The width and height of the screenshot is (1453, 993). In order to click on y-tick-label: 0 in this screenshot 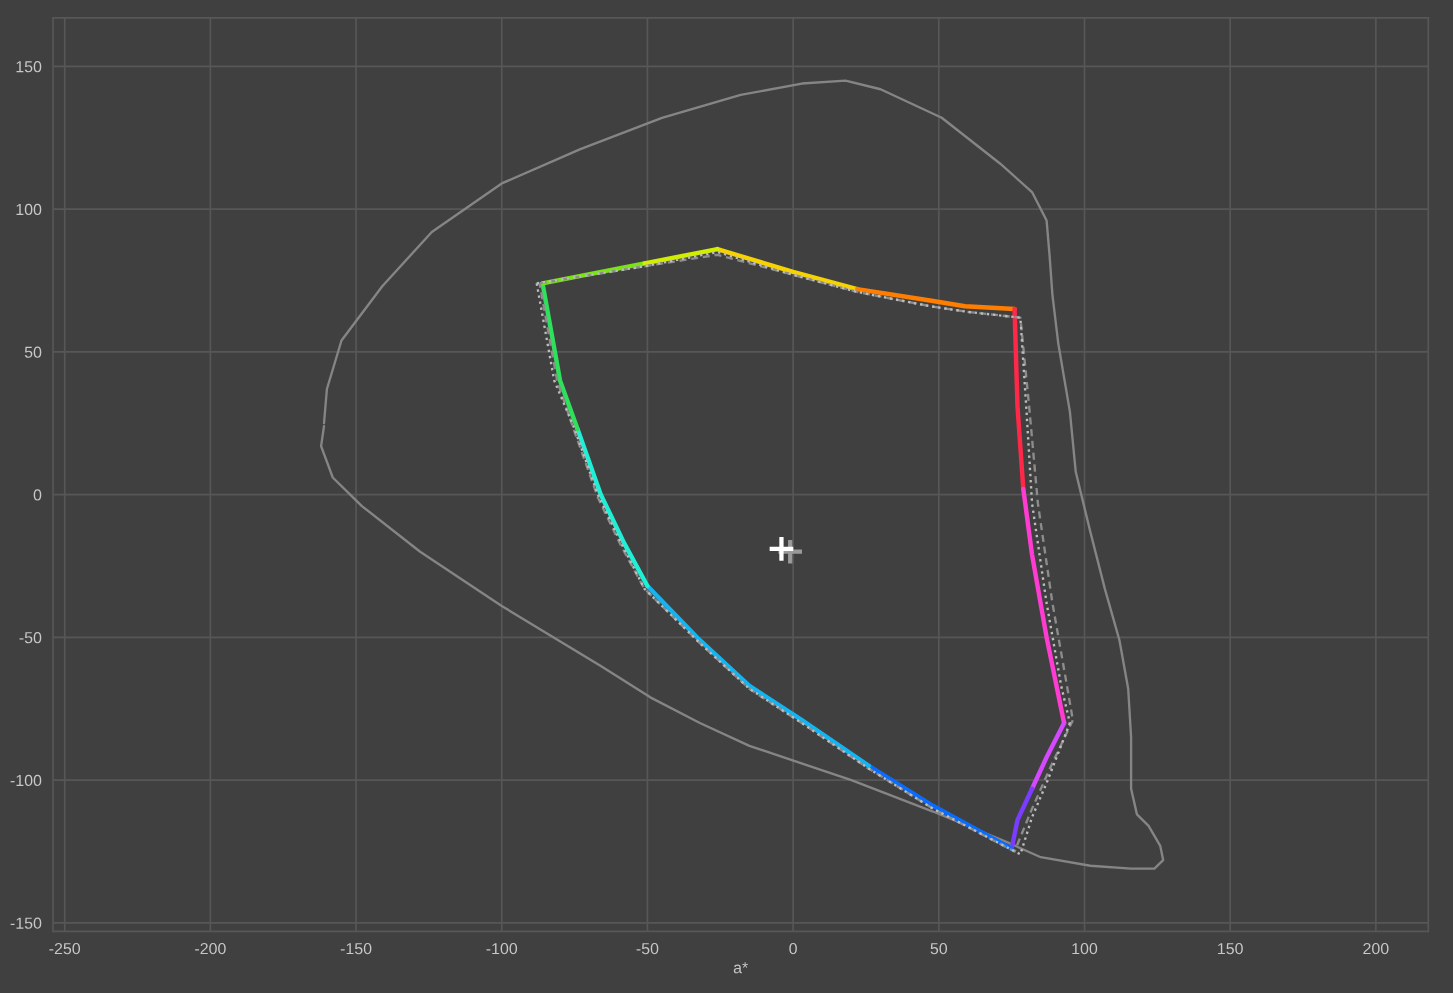, I will do `click(37, 495)`.